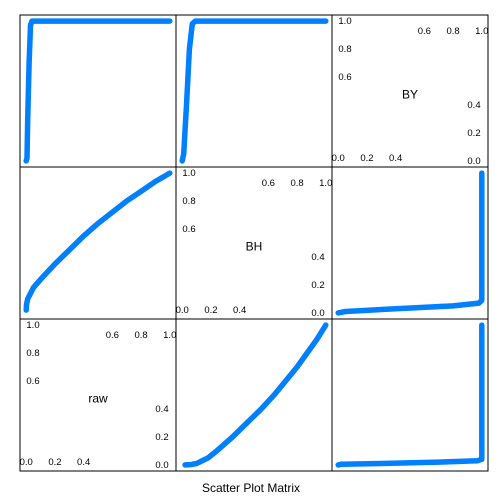 The height and width of the screenshot is (504, 504). I want to click on series-bh-vs-raw, so click(98, 241).